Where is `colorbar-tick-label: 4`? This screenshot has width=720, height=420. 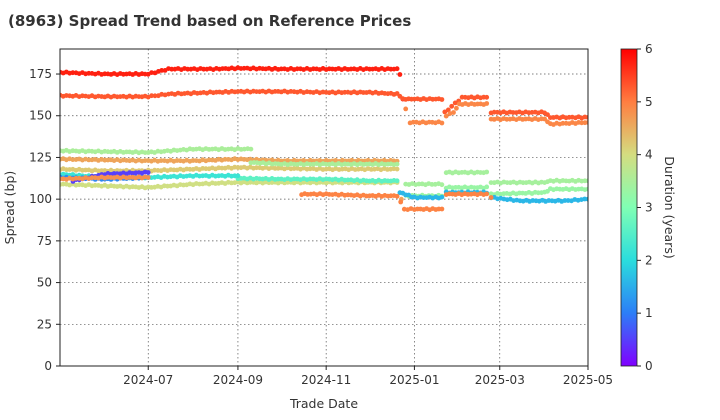 colorbar-tick-label: 4 is located at coordinates (649, 155).